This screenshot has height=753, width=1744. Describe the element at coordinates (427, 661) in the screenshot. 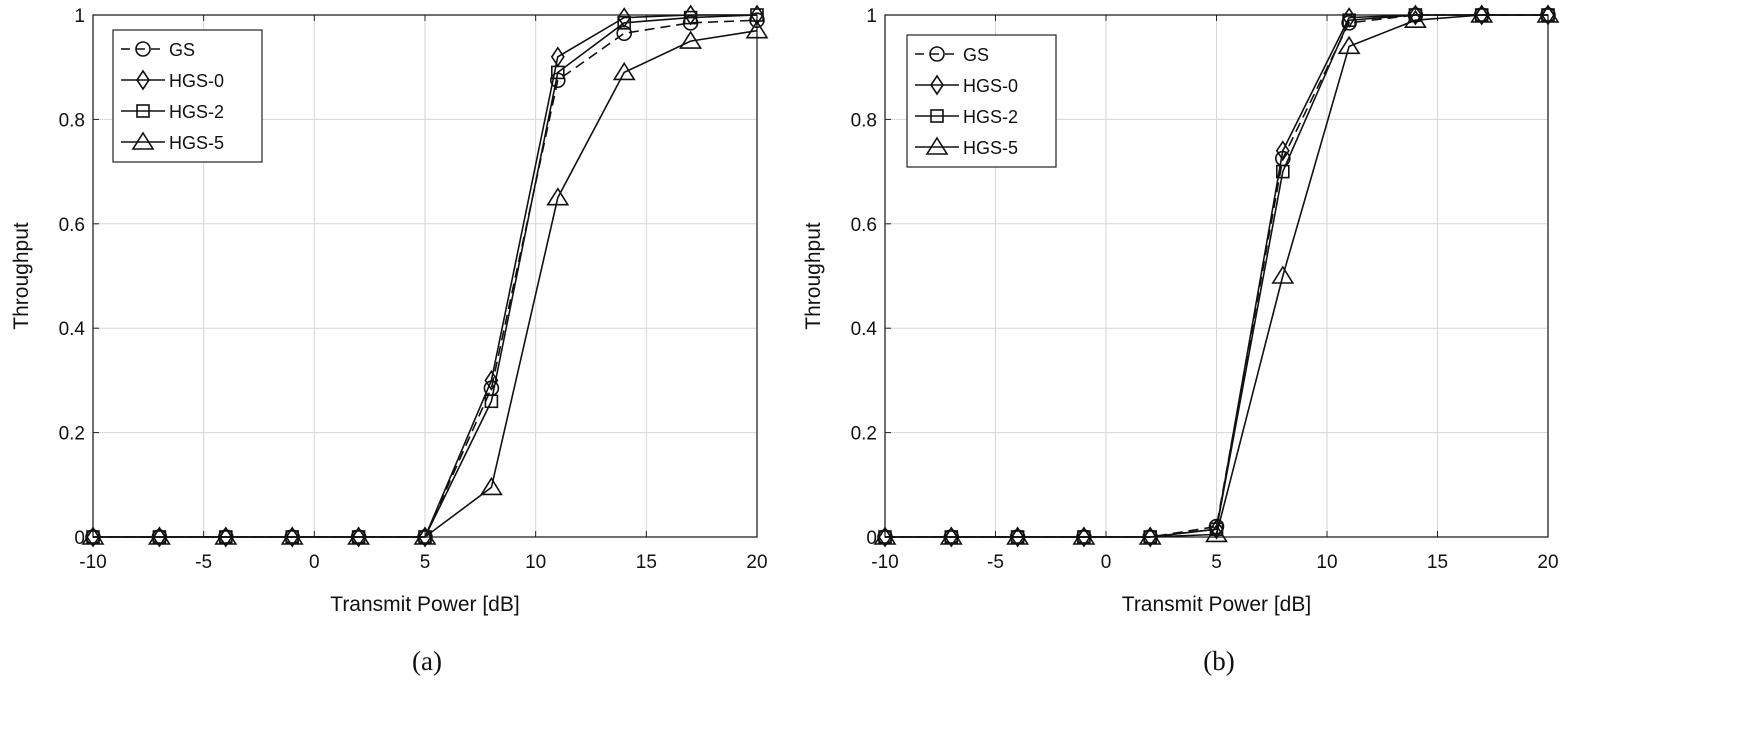

I see `panel-caption: (a)` at that location.